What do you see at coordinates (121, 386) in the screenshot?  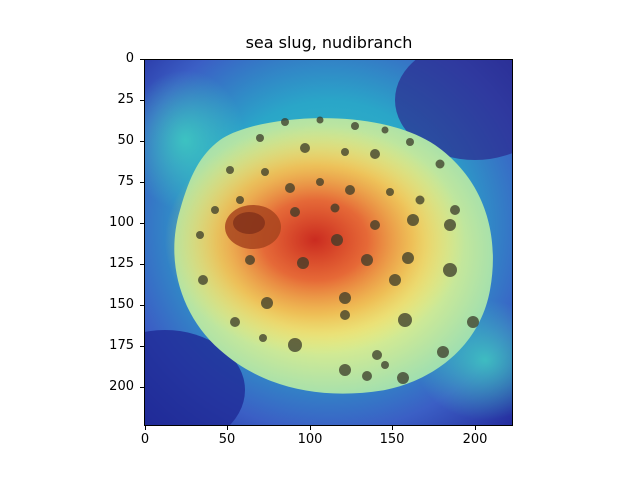 I see `y-tick-label: 200` at bounding box center [121, 386].